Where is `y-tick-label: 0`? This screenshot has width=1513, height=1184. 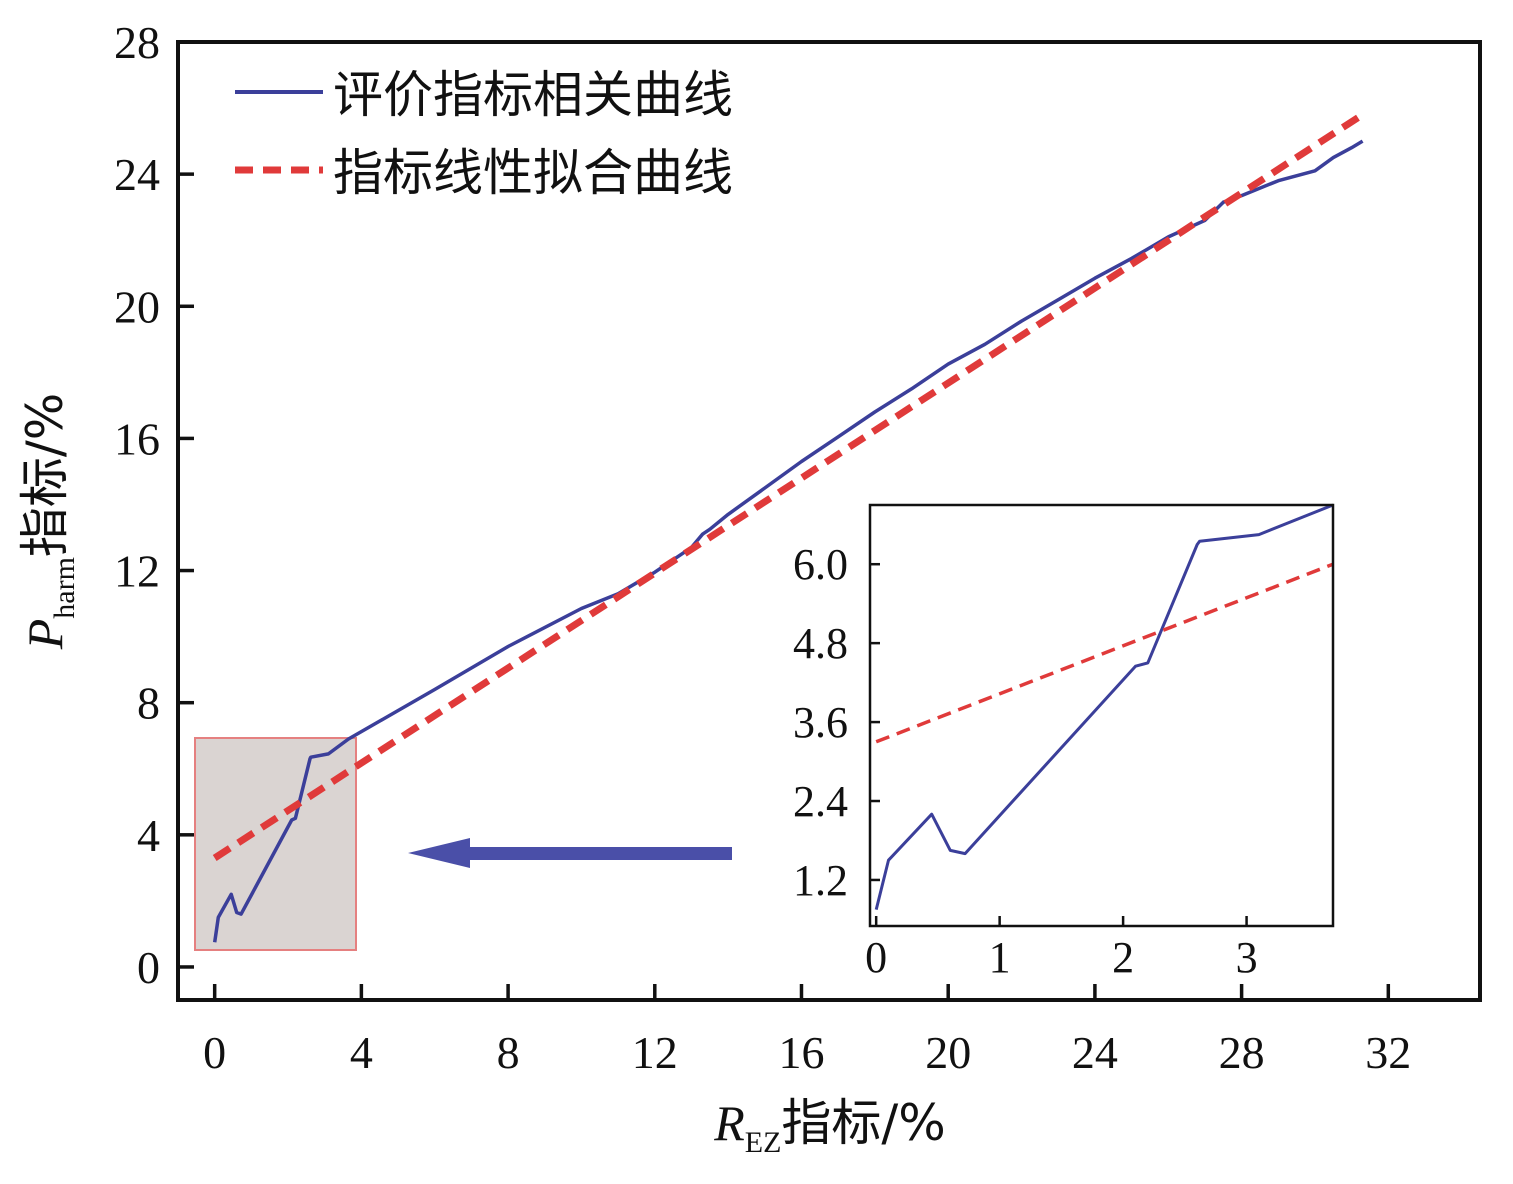 y-tick-label: 0 is located at coordinates (148, 967).